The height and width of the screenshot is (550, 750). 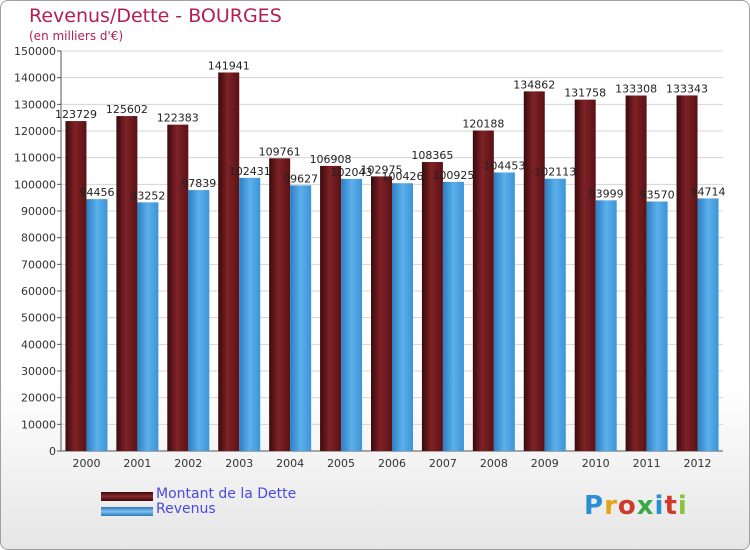 What do you see at coordinates (137, 463) in the screenshot?
I see `x-tick-label: 2001` at bounding box center [137, 463].